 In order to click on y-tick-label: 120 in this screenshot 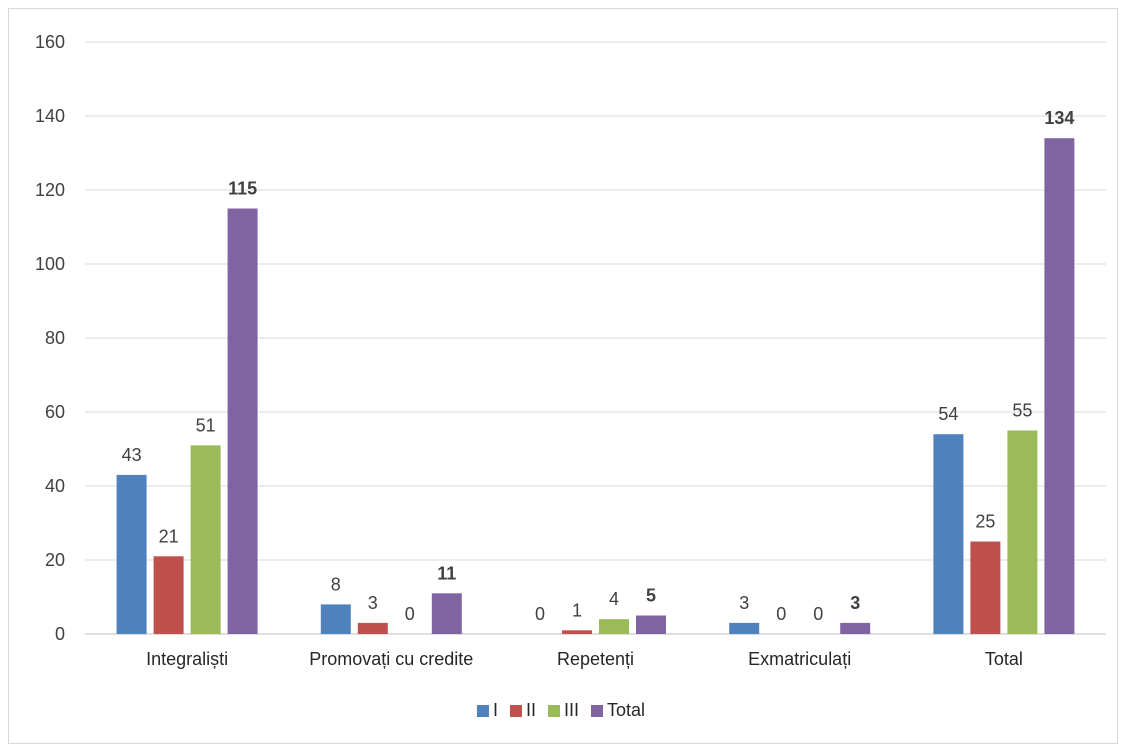, I will do `click(50, 190)`.